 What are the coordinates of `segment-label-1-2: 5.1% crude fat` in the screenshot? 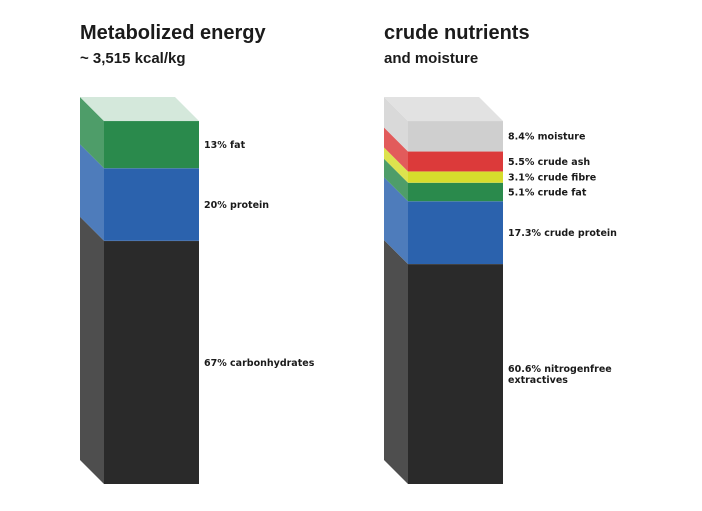 It's located at (547, 192).